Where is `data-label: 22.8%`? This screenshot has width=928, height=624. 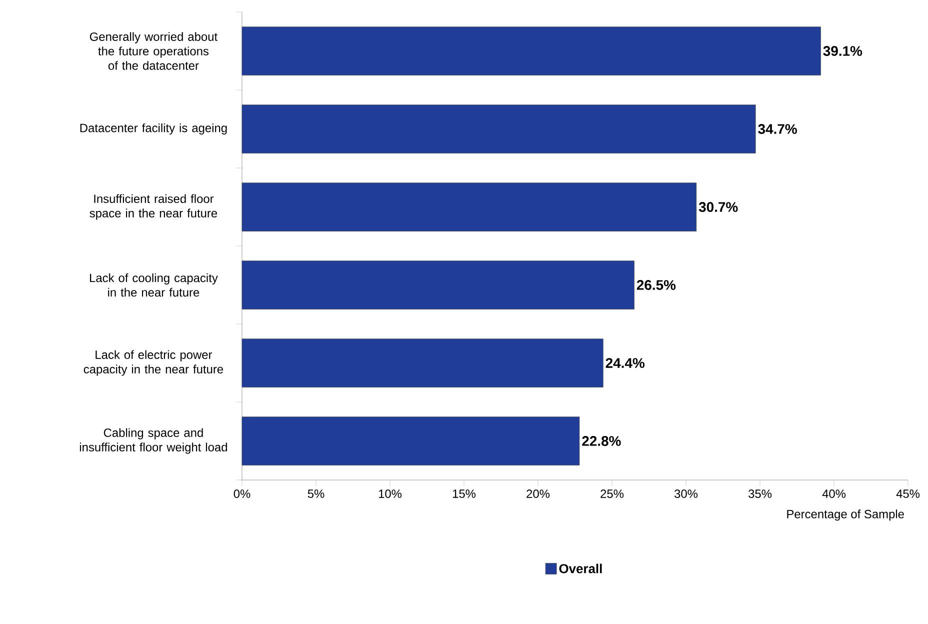 data-label: 22.8% is located at coordinates (601, 441).